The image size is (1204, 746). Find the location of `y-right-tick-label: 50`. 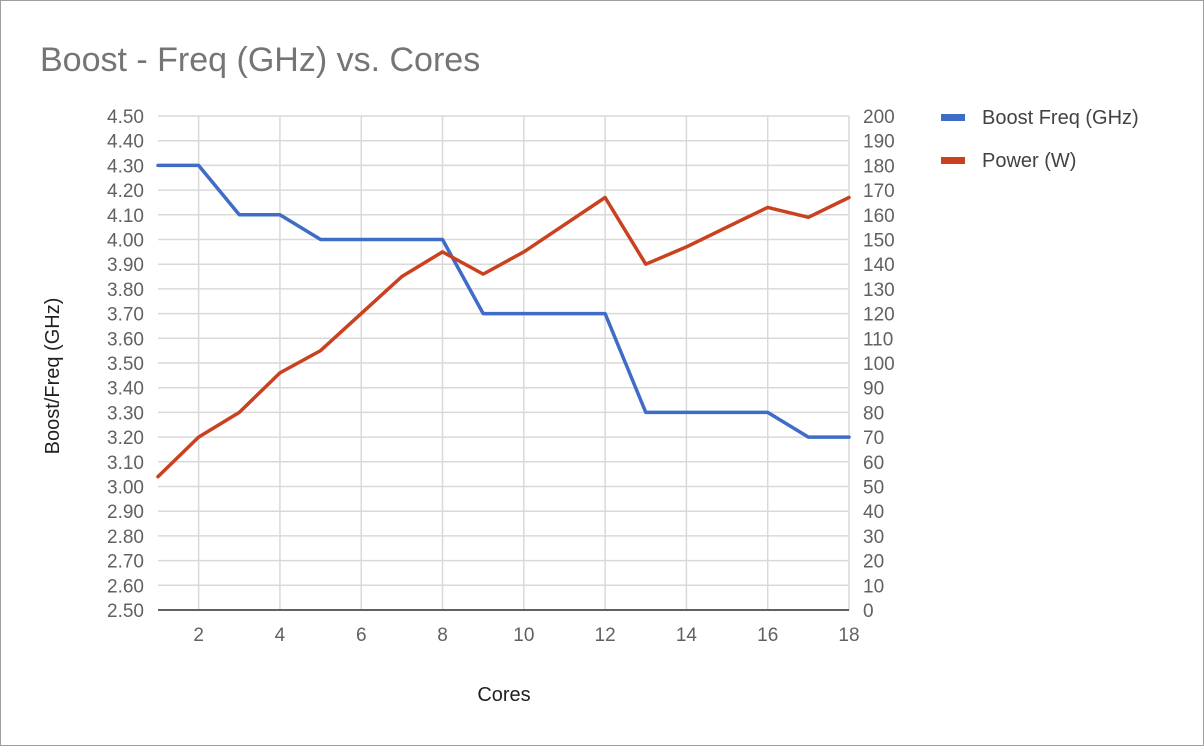

y-right-tick-label: 50 is located at coordinates (873, 488).